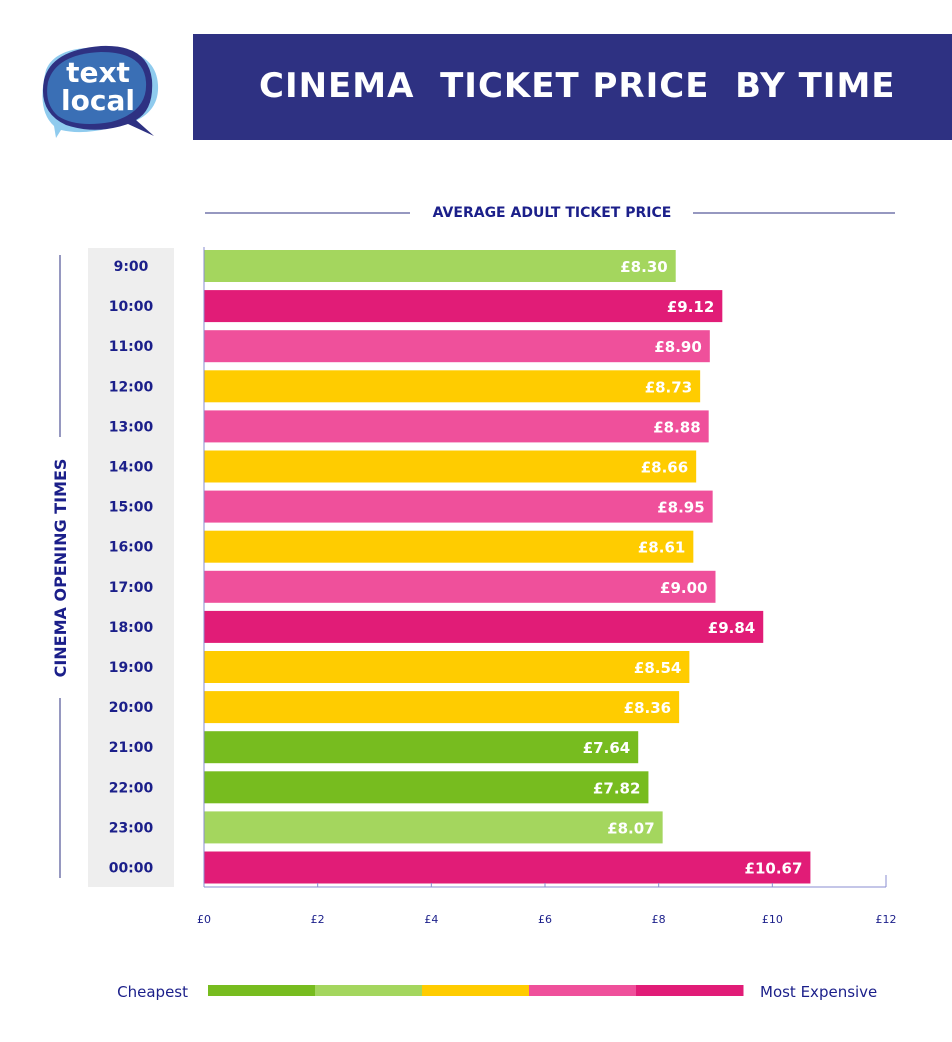  I want to click on category-label: 14:00, so click(131, 468).